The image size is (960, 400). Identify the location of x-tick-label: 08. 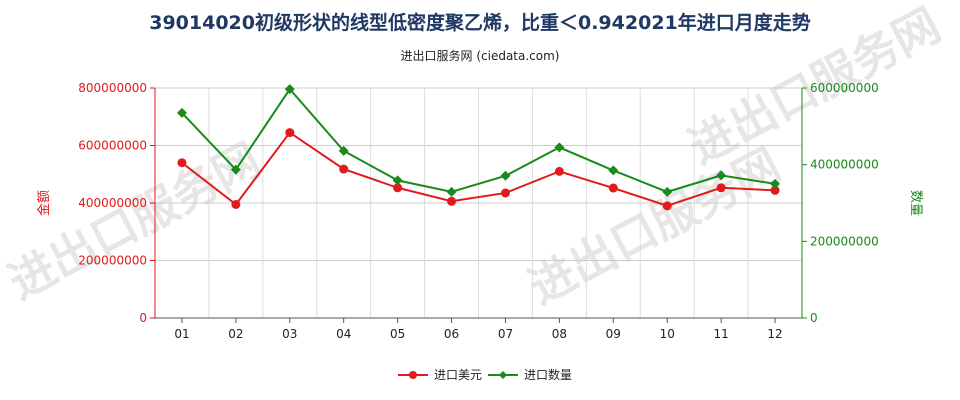
(559, 334).